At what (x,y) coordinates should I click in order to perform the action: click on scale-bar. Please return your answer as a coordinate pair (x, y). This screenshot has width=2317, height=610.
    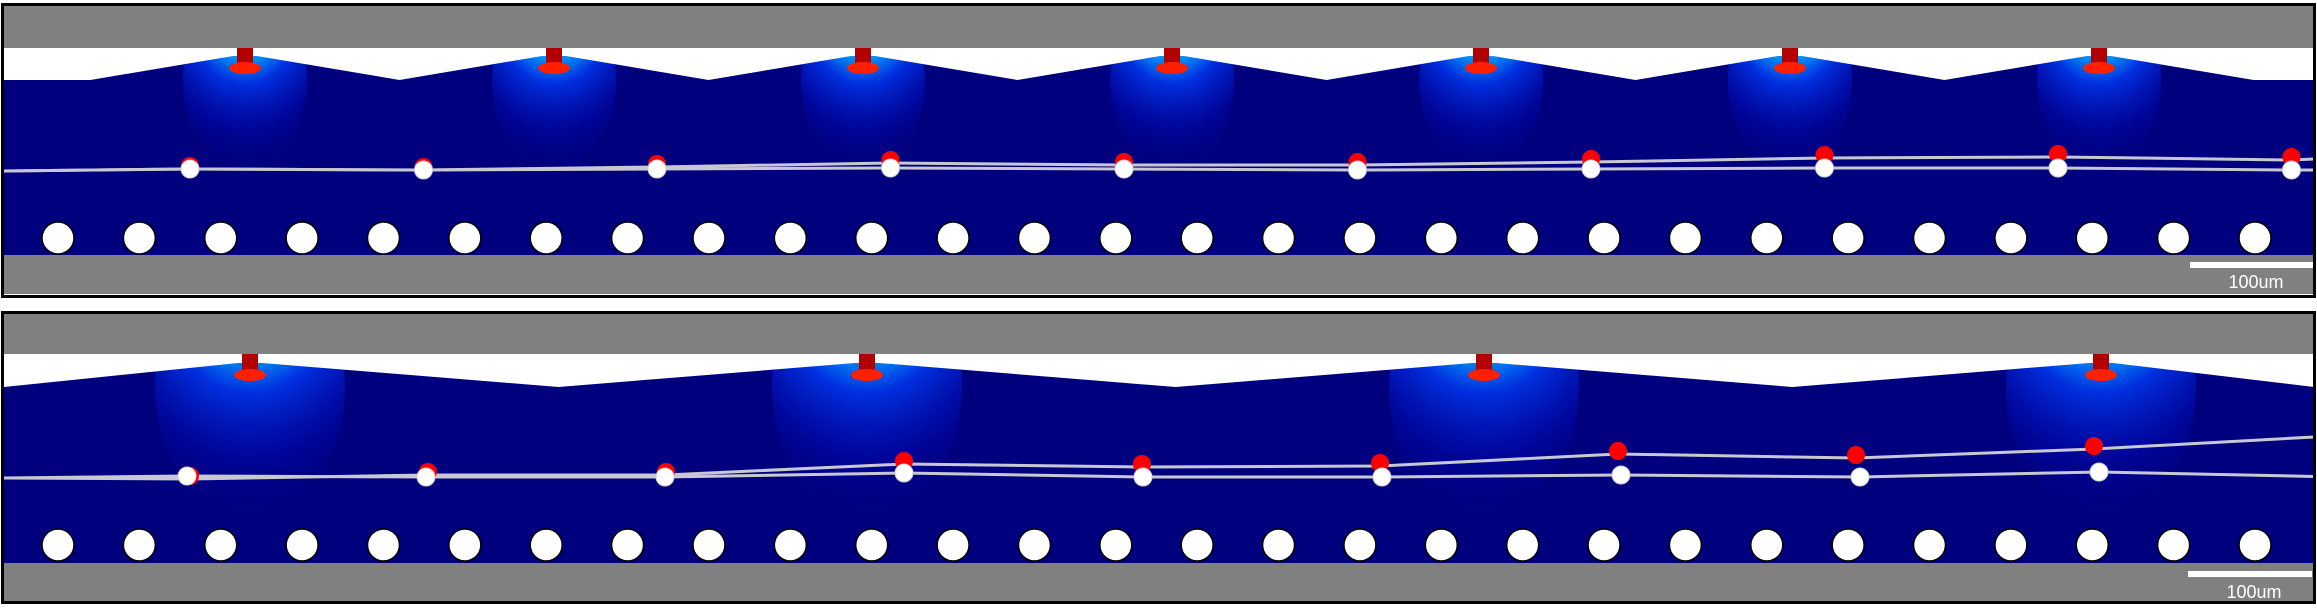
    Looking at the image, I should click on (2250, 574).